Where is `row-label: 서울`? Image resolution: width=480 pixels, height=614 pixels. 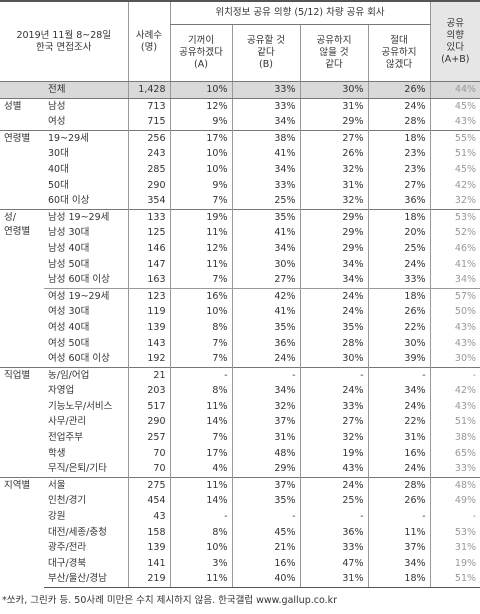
row-label: 서울 is located at coordinates (86, 485).